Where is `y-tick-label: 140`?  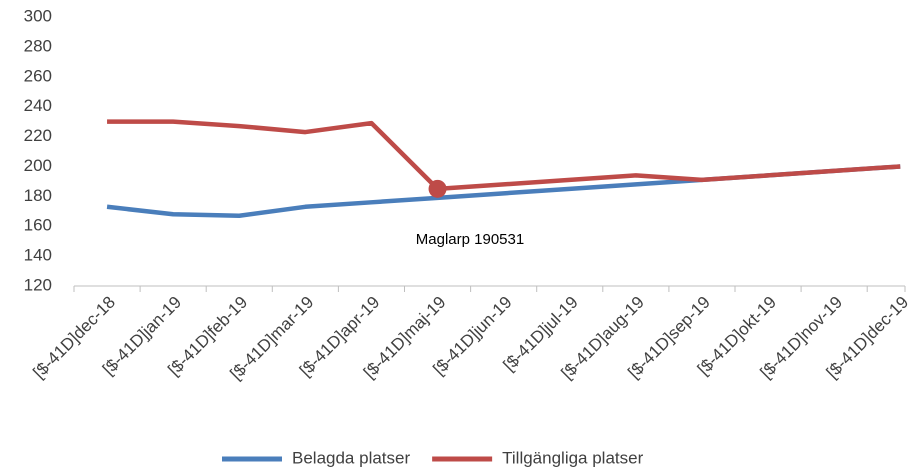 y-tick-label: 140 is located at coordinates (38, 255).